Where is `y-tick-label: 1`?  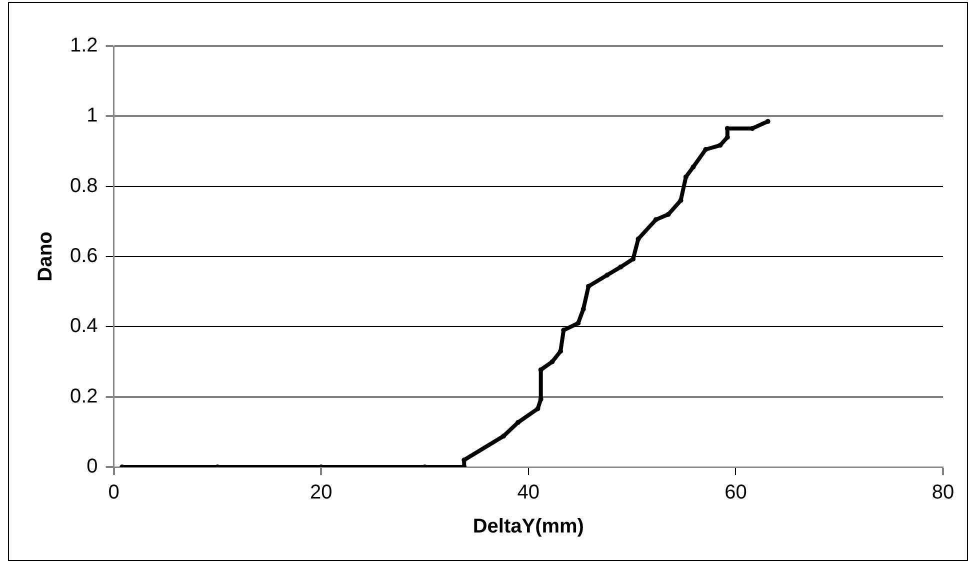 y-tick-label: 1 is located at coordinates (92, 115).